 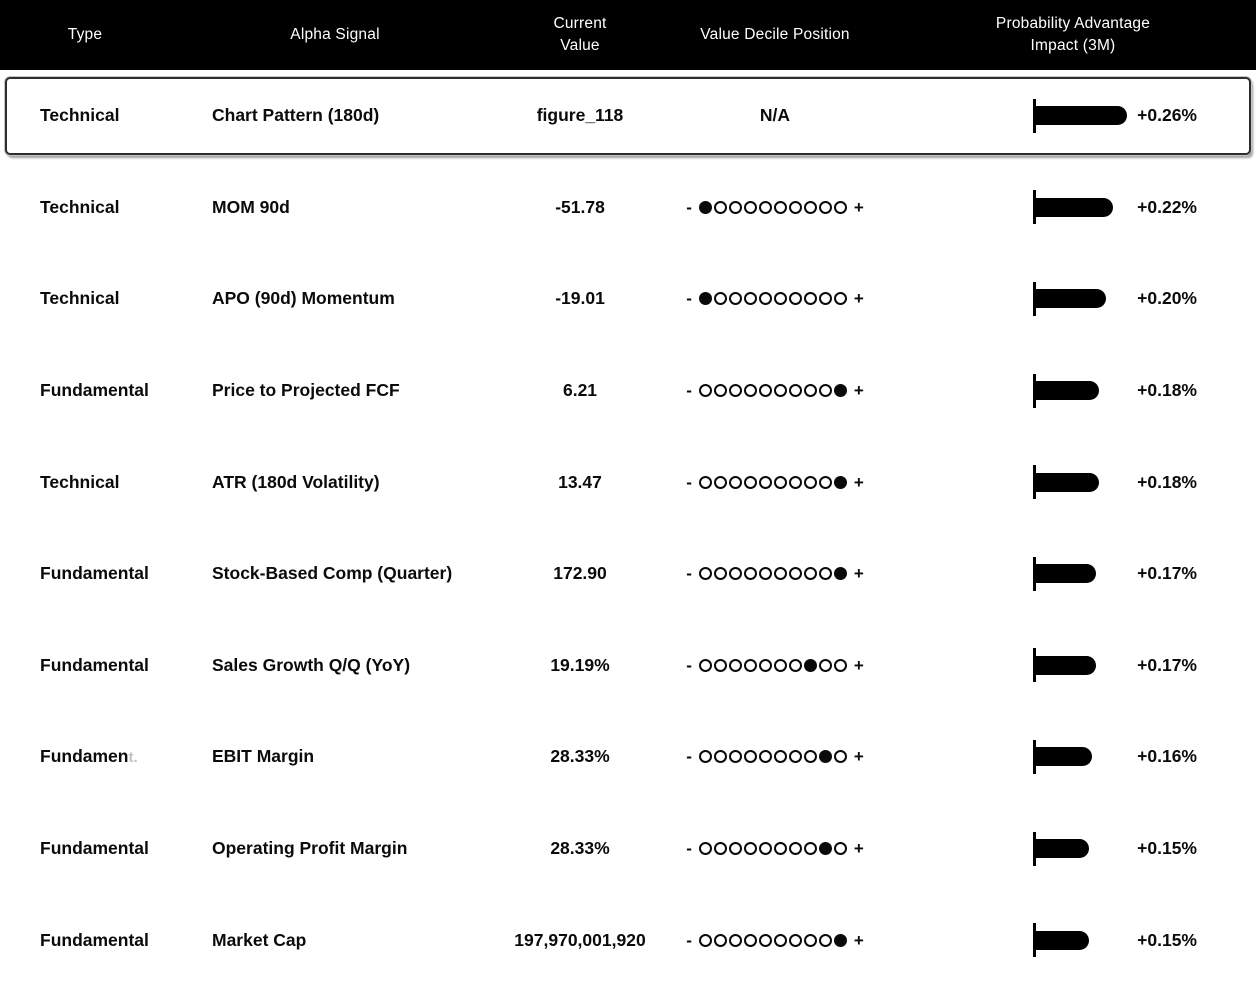 I want to click on row-impact: +0.20%, so click(x=1073, y=298).